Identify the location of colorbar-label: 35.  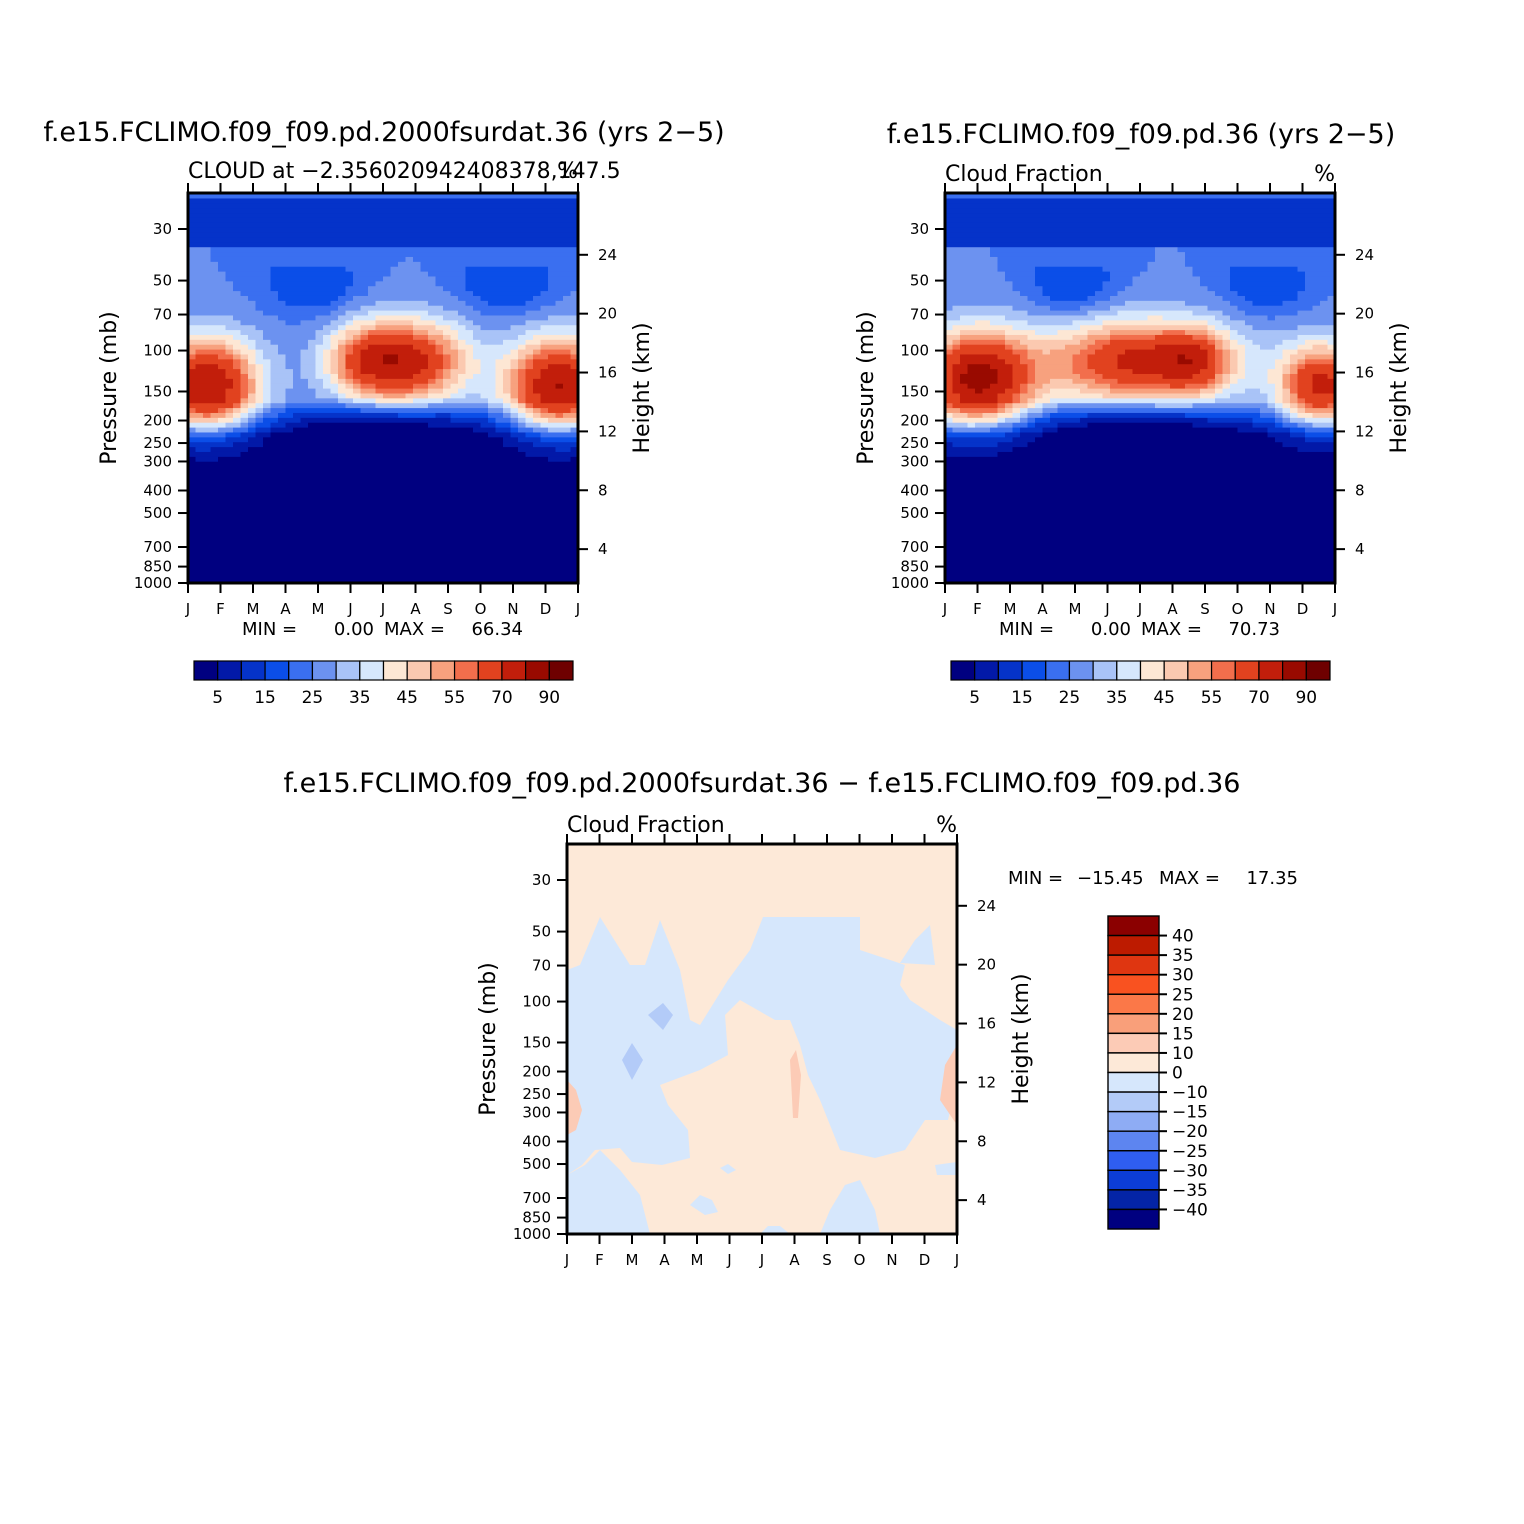
(360, 698).